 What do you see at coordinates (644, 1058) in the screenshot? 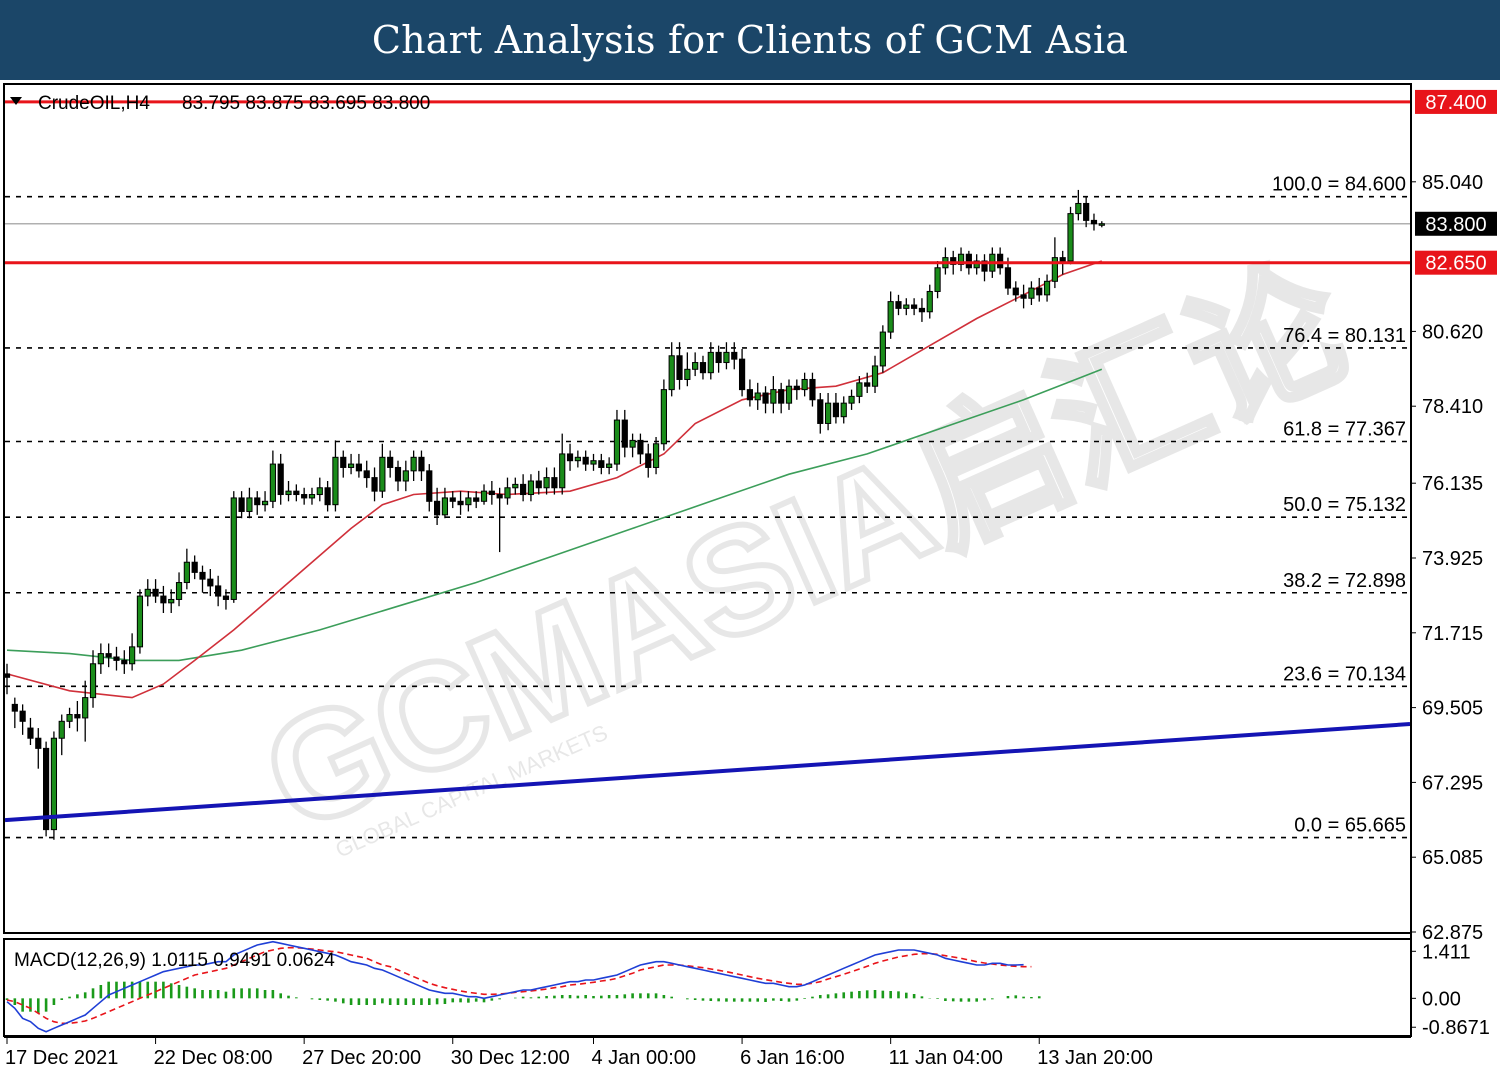
I see `x-tick-label: 4 Jan 00:00` at bounding box center [644, 1058].